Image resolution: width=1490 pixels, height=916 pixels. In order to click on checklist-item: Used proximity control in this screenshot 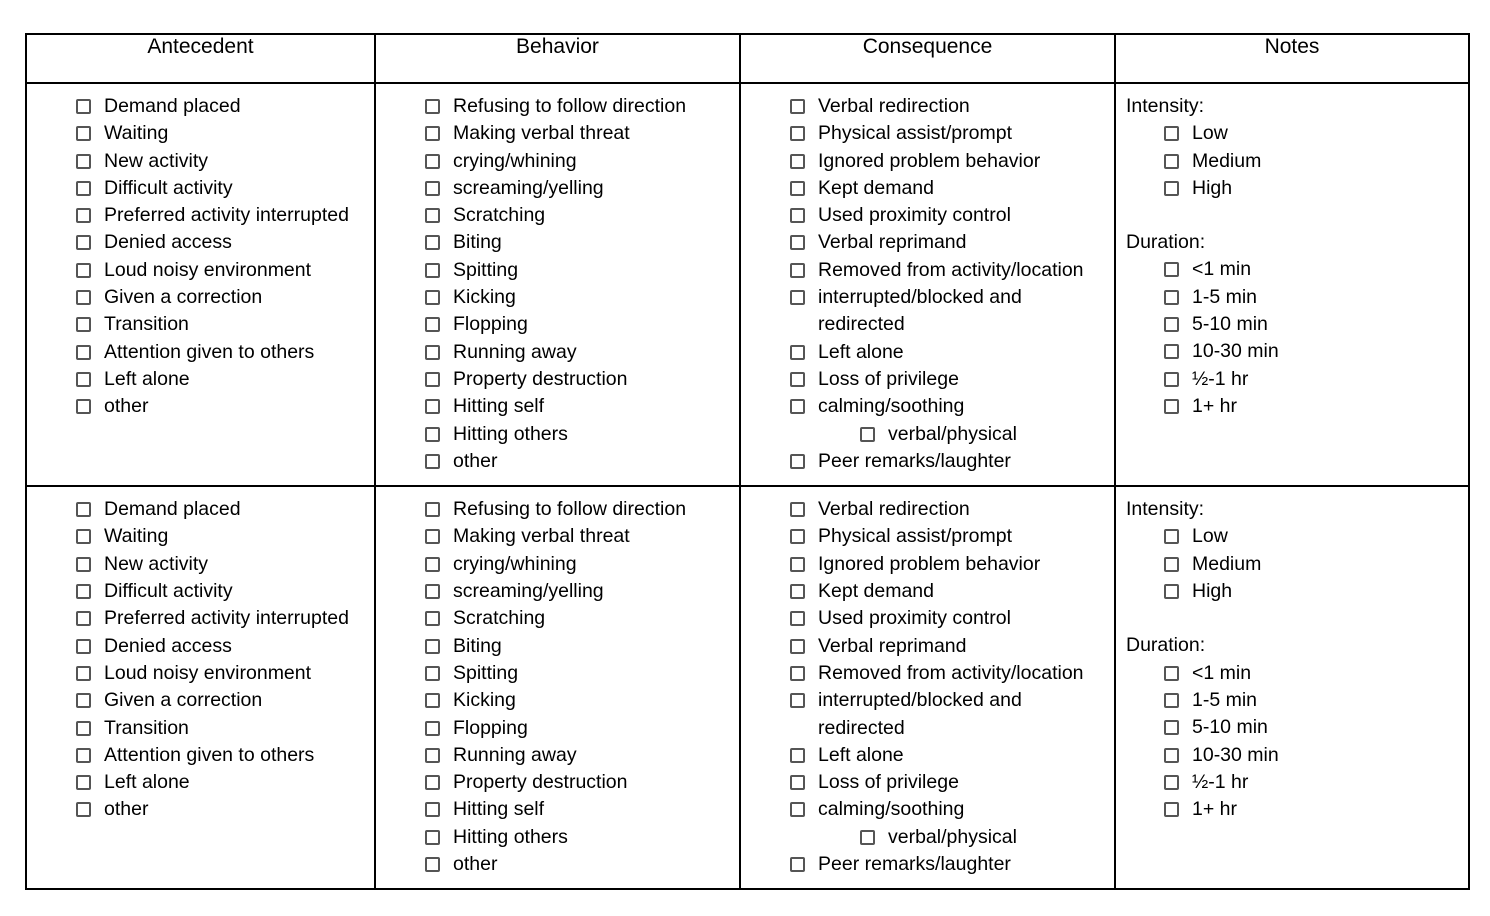, I will do `click(949, 618)`.